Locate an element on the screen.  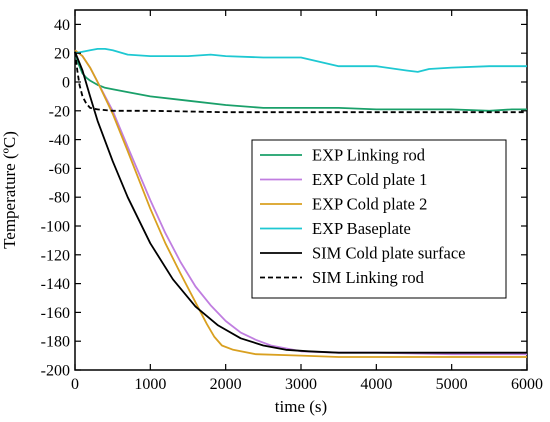
x-tick-label: 6000 is located at coordinates (527, 384).